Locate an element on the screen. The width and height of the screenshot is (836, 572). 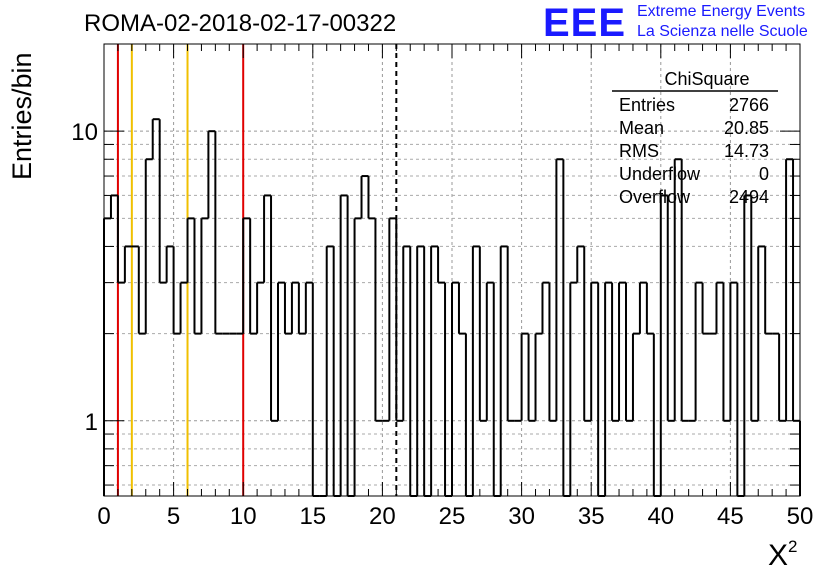
chart-title: ROMA-02-2018-02-17-00322 is located at coordinates (240, 23).